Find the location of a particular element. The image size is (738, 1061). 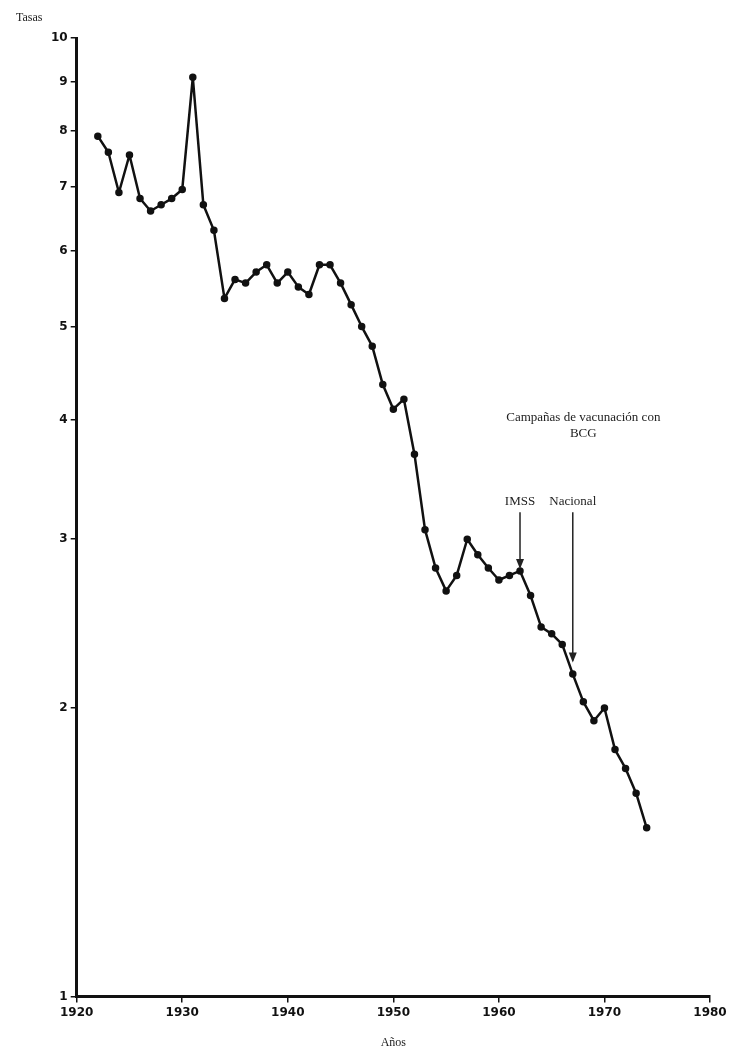

x-tick-label: 1950 is located at coordinates (393, 1011).